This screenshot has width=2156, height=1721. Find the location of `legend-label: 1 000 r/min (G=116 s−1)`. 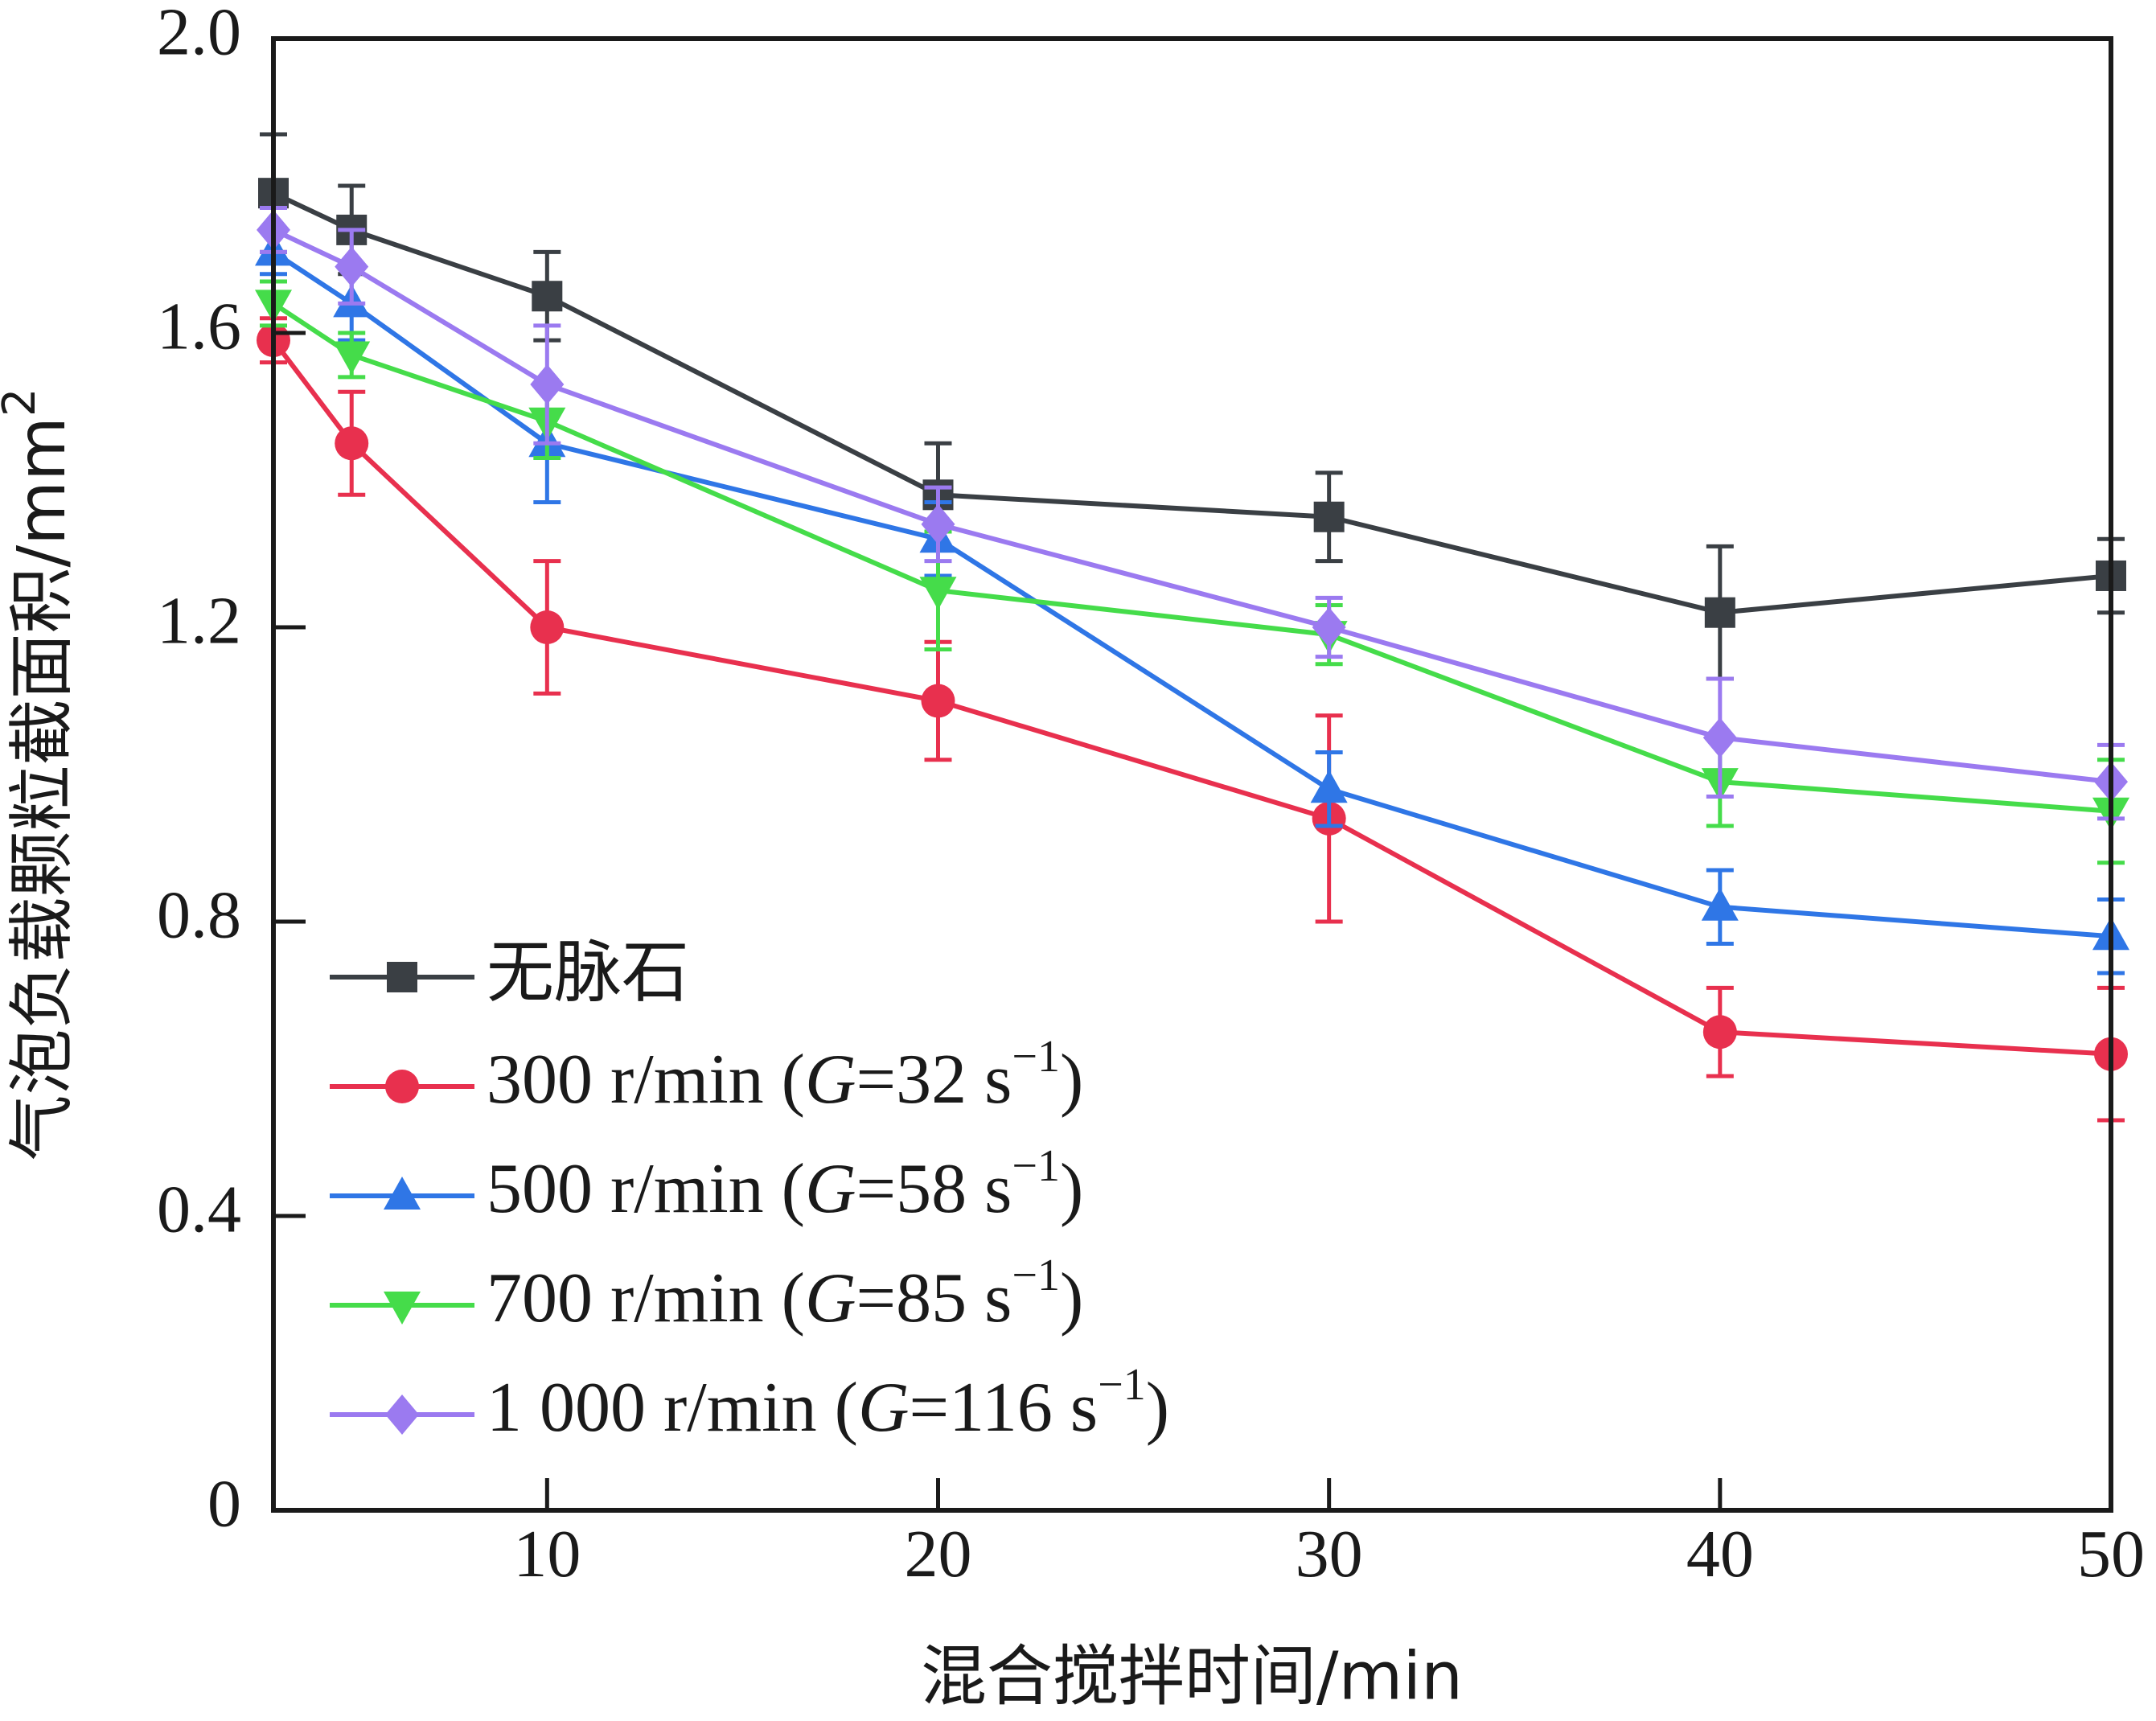

legend-label: 1 000 r/min (G=116 s−1) is located at coordinates (828, 1403).